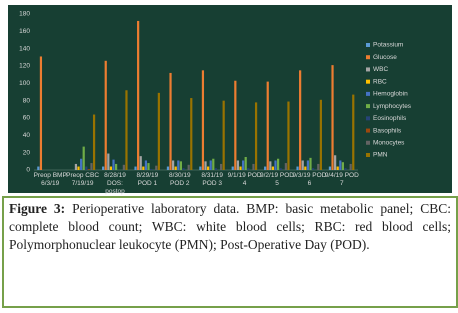  Describe the element at coordinates (27, 135) in the screenshot. I see `y-tick-label: 40` at that location.